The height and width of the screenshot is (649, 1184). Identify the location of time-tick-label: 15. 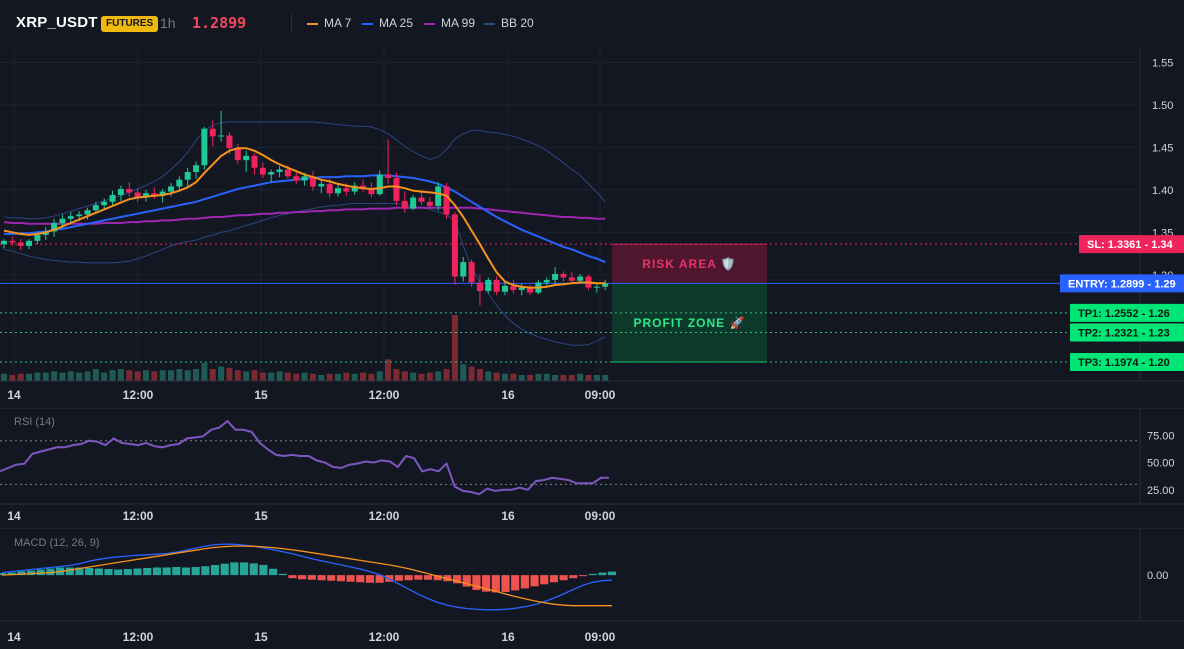
(261, 395).